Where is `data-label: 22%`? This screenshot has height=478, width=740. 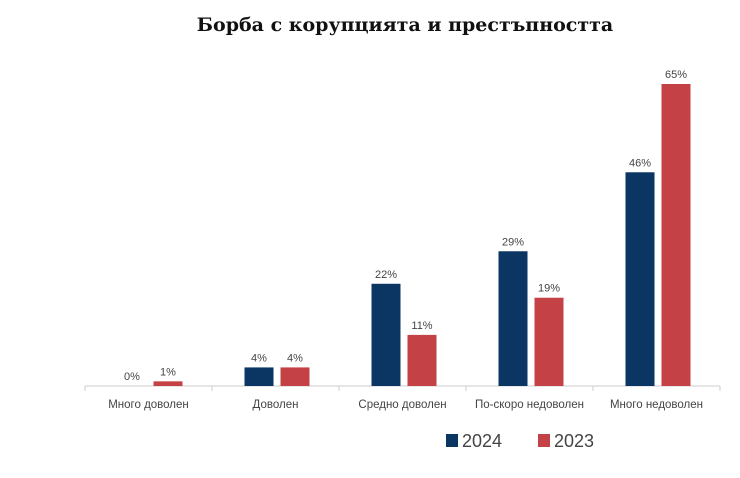
data-label: 22% is located at coordinates (386, 275).